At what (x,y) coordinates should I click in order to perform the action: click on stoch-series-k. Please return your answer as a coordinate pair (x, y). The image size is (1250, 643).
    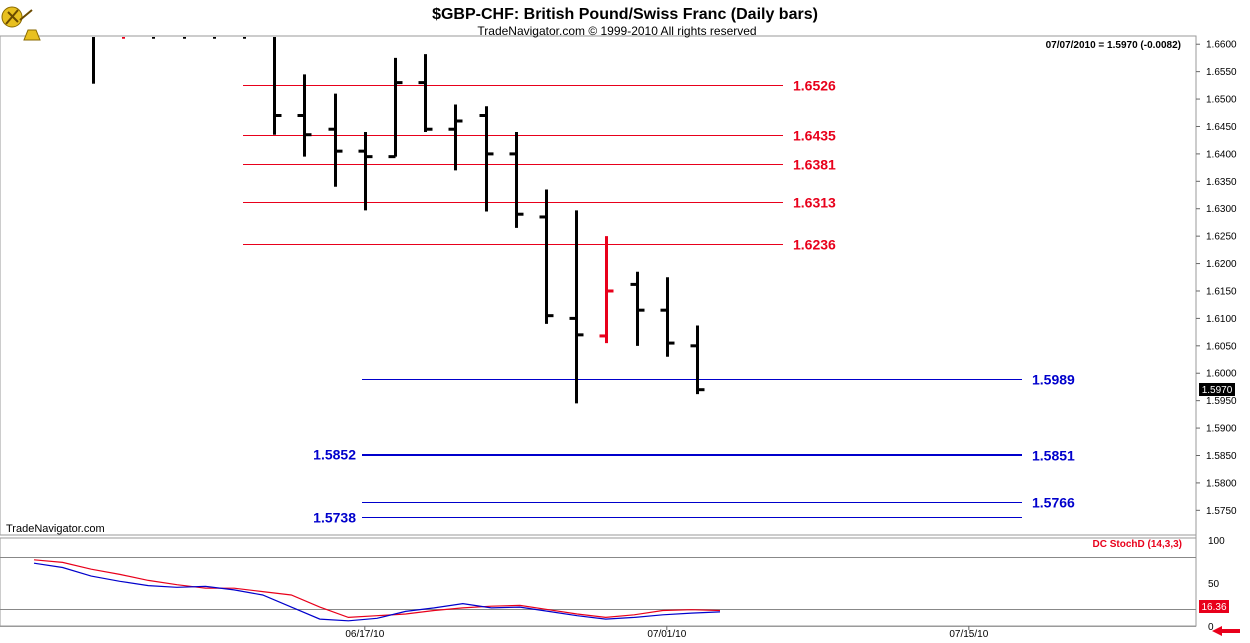
    Looking at the image, I should click on (377, 589).